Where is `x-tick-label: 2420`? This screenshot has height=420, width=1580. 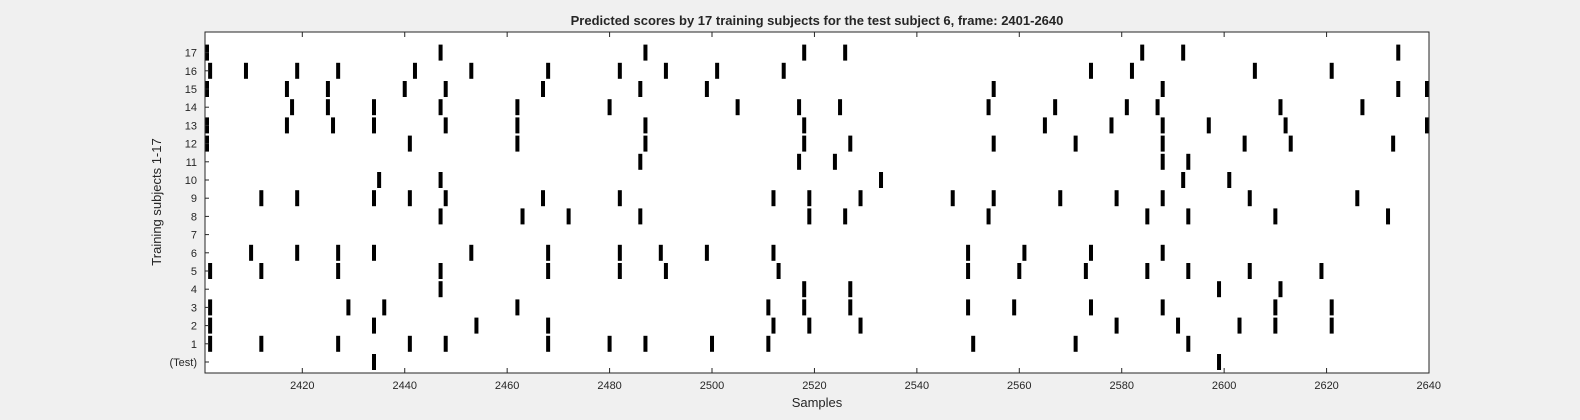 x-tick-label: 2420 is located at coordinates (302, 386).